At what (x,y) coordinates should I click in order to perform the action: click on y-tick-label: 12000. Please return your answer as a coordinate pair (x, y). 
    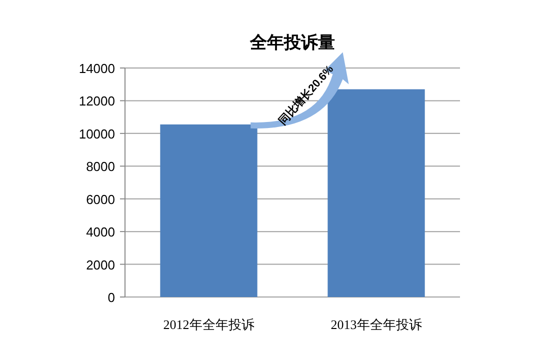
    Looking at the image, I should click on (96, 101).